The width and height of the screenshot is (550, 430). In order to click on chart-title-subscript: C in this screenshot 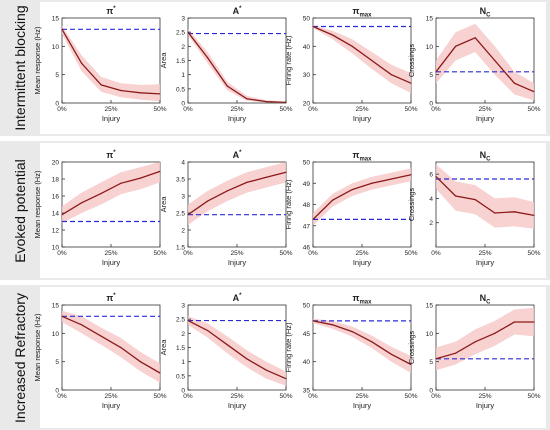, I will do `click(488, 303)`.